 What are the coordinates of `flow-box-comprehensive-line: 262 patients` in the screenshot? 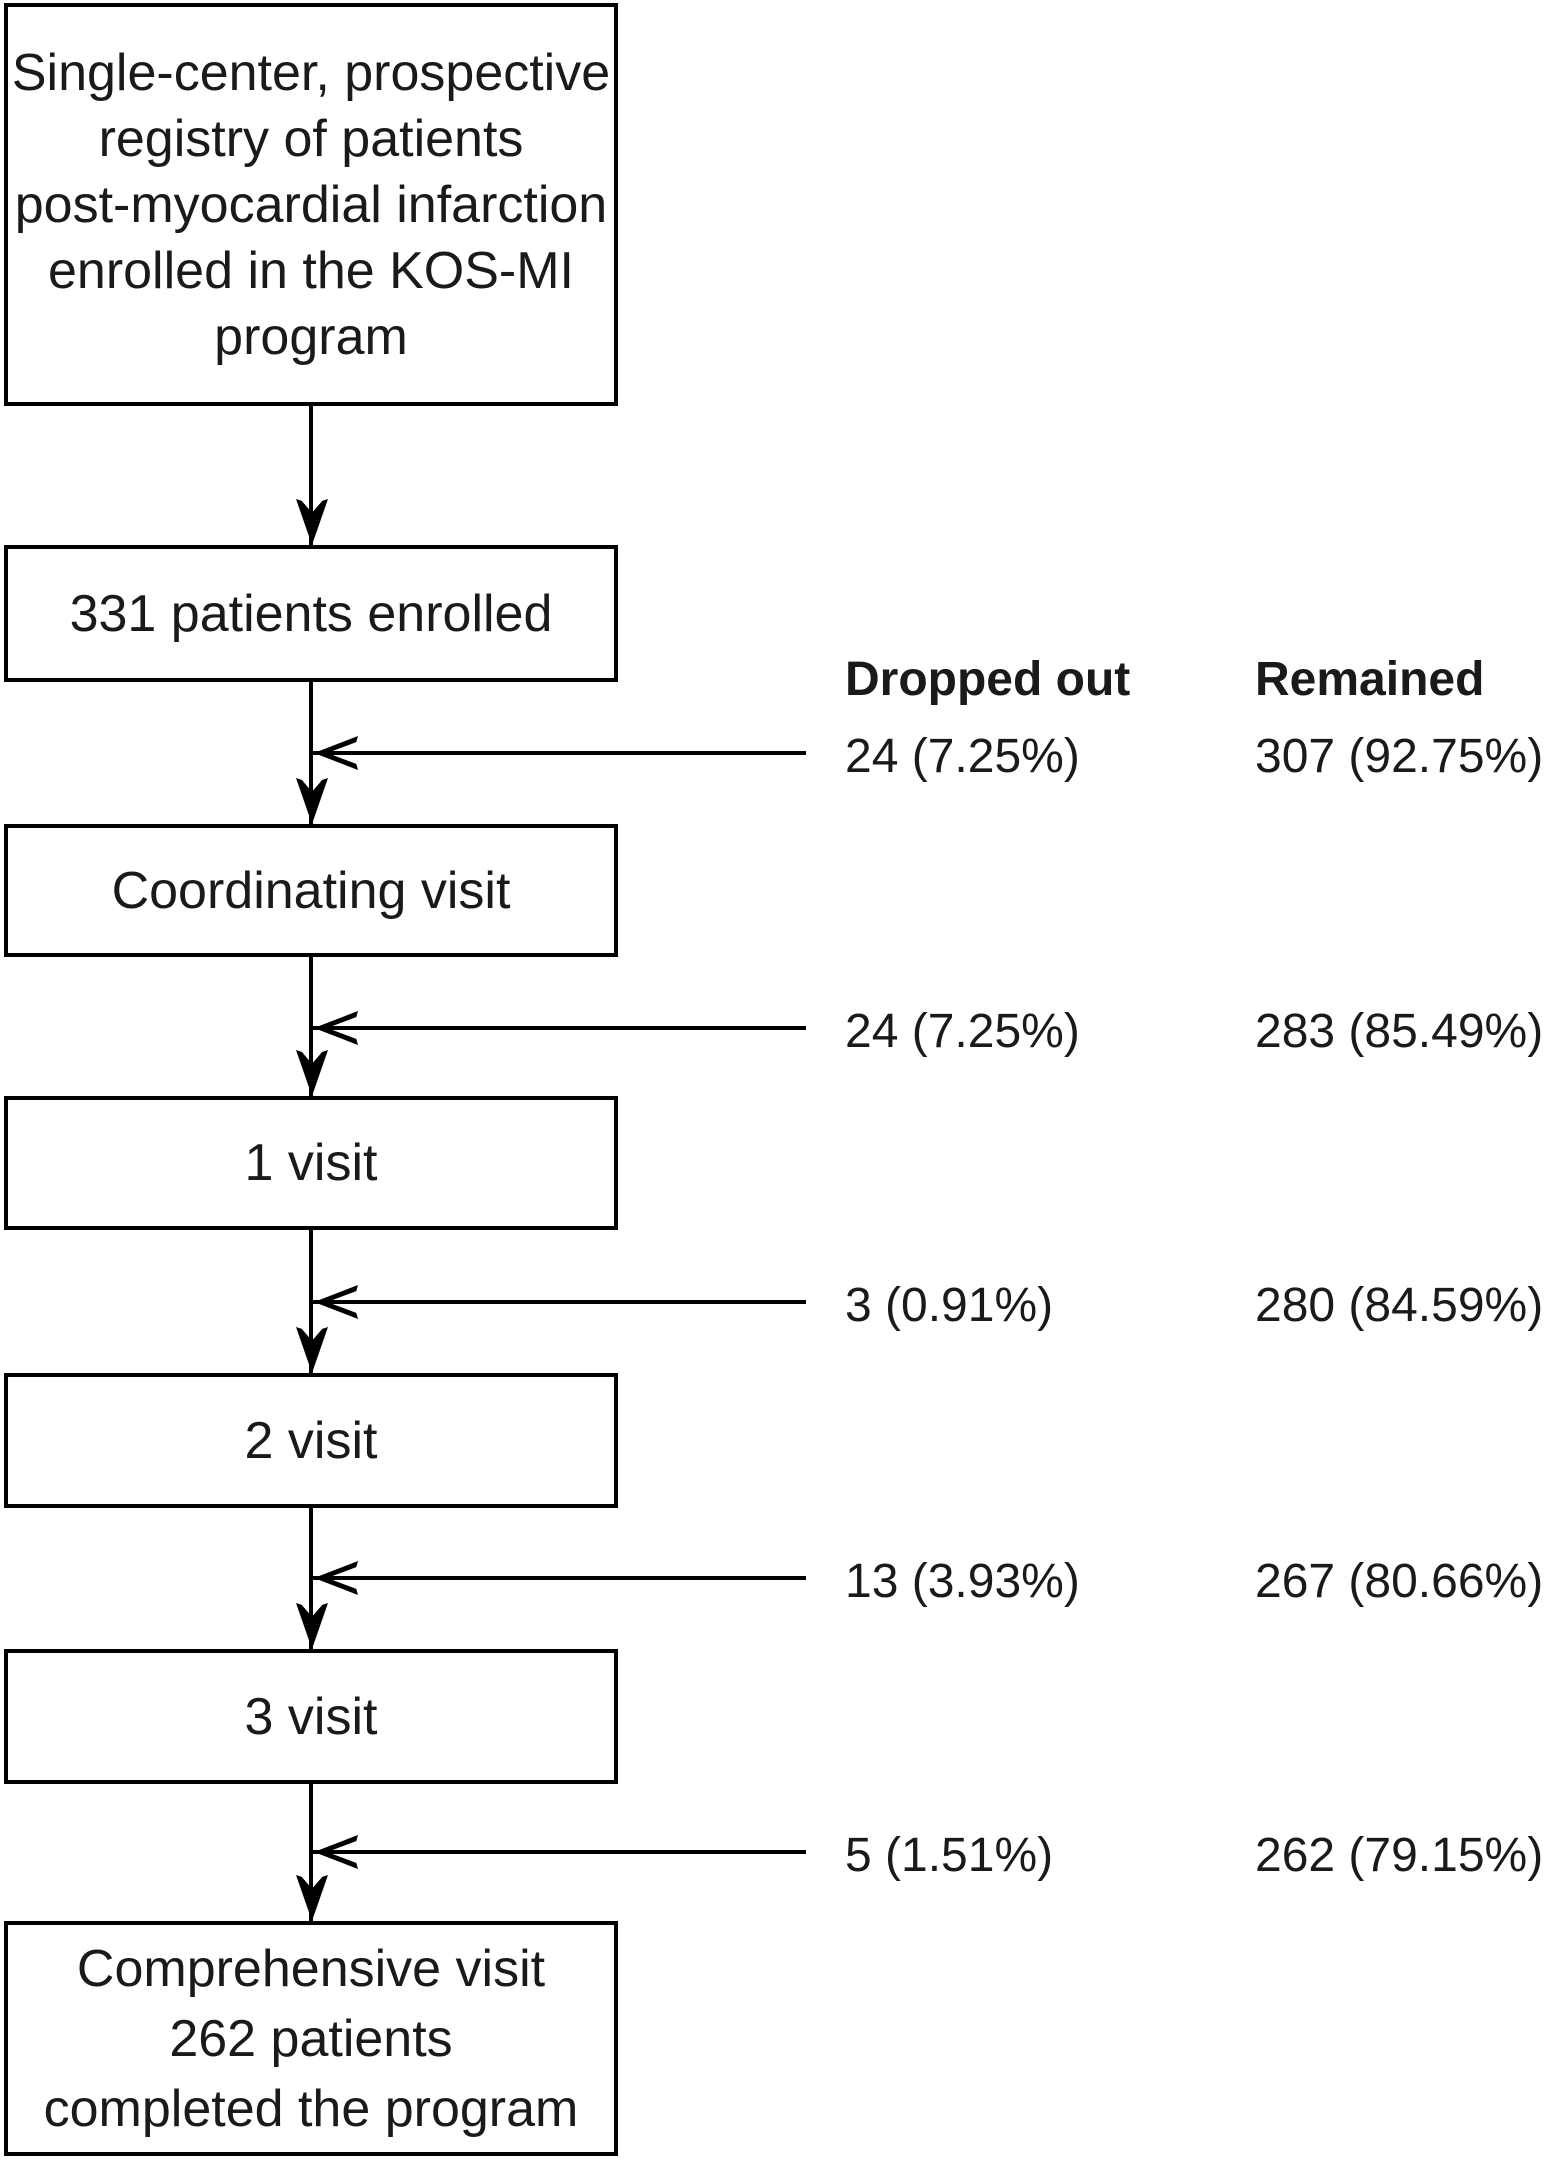 It's located at (311, 2038).